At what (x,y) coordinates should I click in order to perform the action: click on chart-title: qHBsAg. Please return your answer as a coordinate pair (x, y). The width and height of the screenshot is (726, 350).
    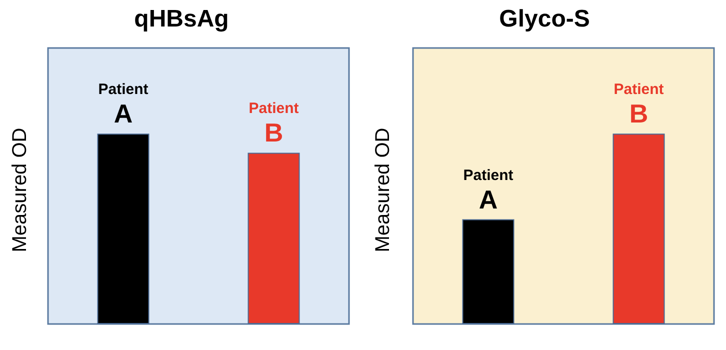
    Looking at the image, I should click on (181, 19).